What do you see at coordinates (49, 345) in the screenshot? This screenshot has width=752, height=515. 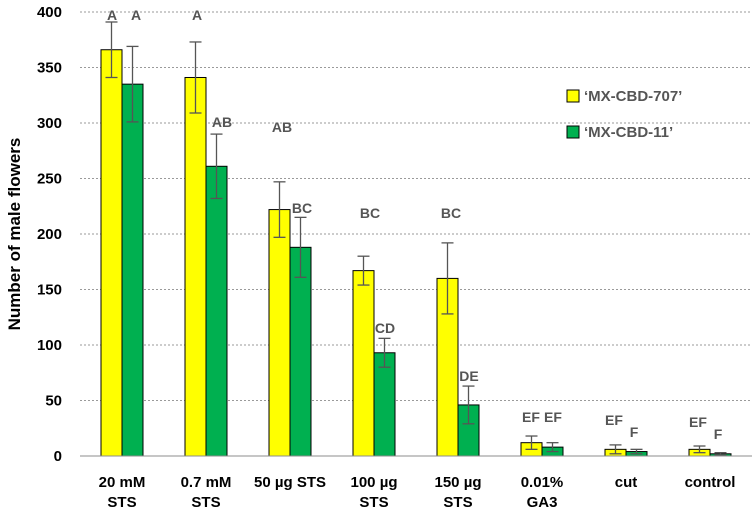 I see `y-tick-label: 100` at bounding box center [49, 345].